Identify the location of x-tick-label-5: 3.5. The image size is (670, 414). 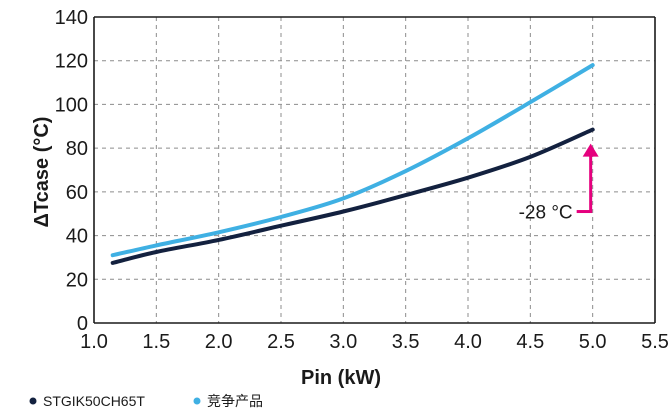
(406, 342).